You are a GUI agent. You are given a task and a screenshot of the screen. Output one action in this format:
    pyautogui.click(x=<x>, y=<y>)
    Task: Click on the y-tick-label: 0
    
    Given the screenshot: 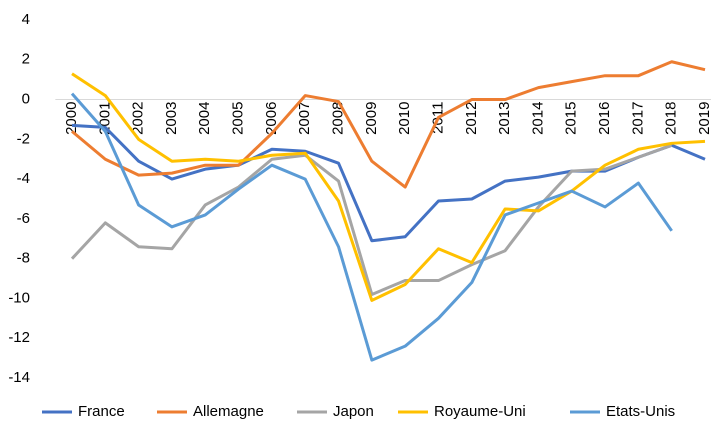 What is the action you would take?
    pyautogui.click(x=26, y=99)
    